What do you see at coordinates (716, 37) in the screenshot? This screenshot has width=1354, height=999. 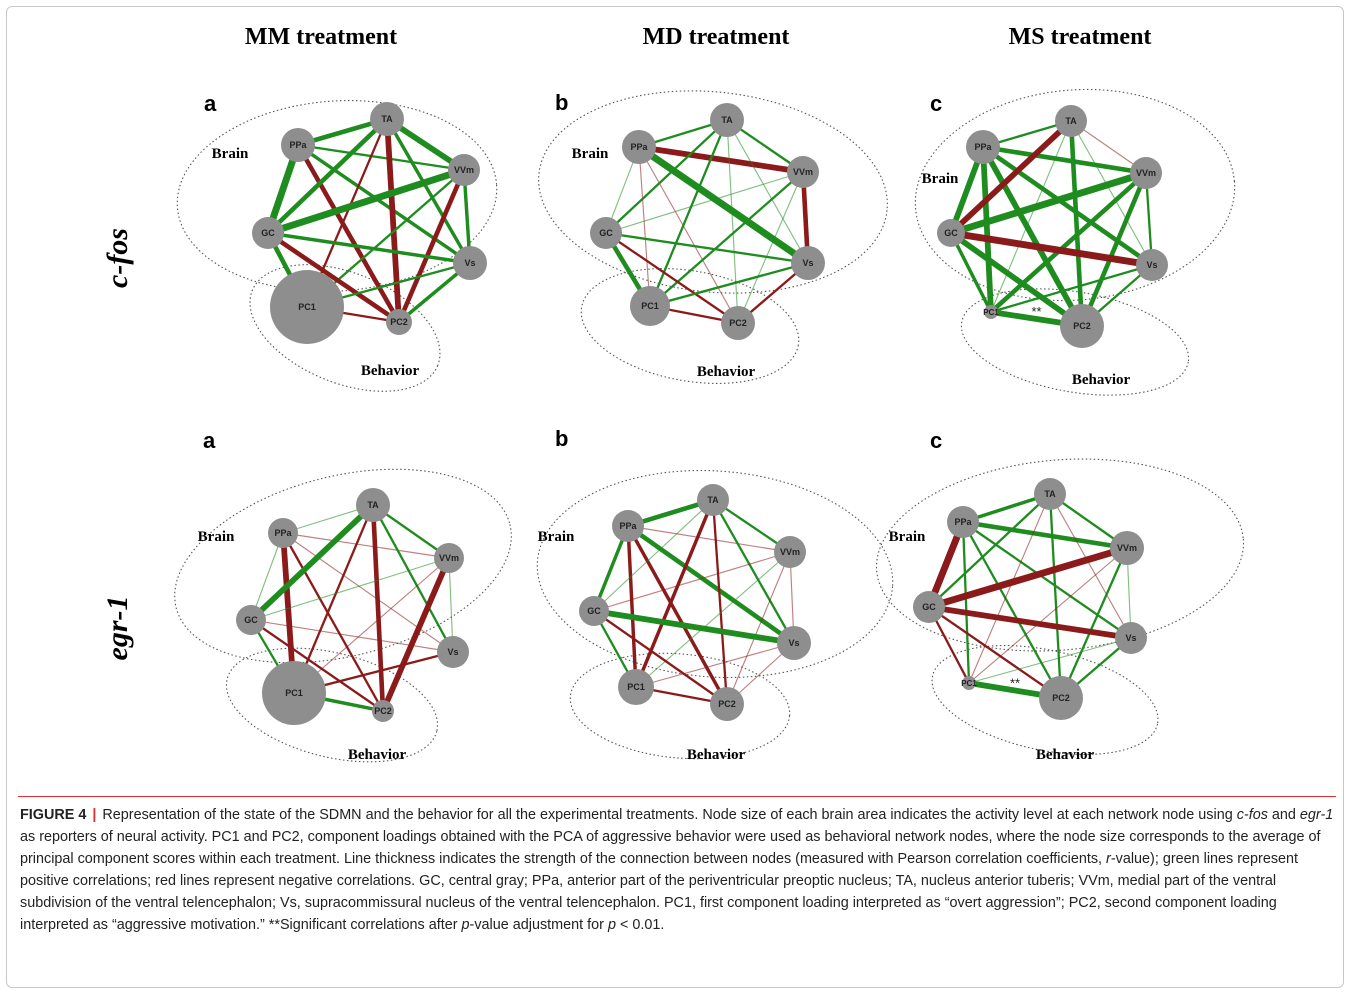 I see `column-header-md: MD treatment` at bounding box center [716, 37].